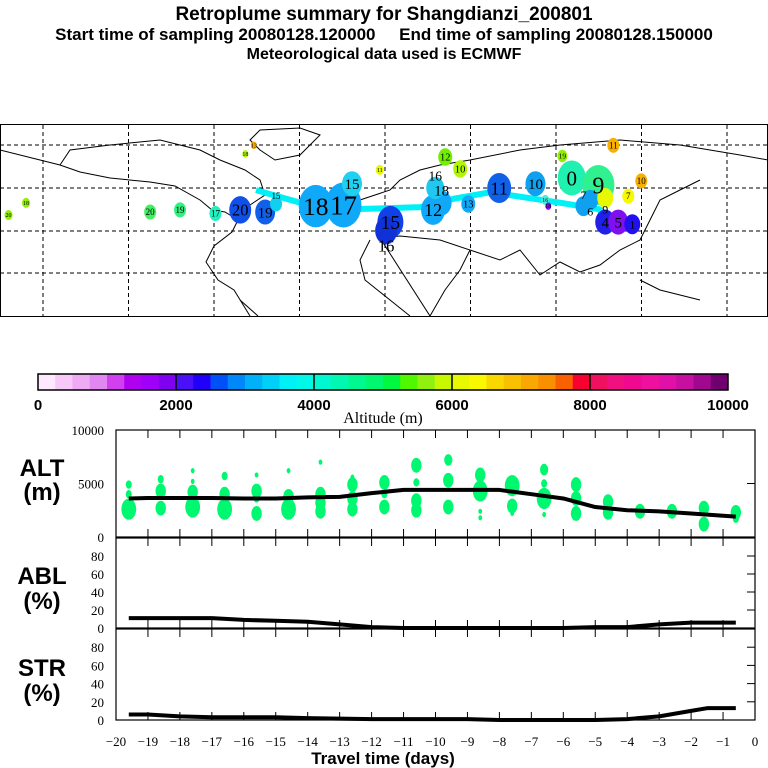 This screenshot has height=768, width=768. I want to click on alt-panel-unit: (m), so click(41, 492).